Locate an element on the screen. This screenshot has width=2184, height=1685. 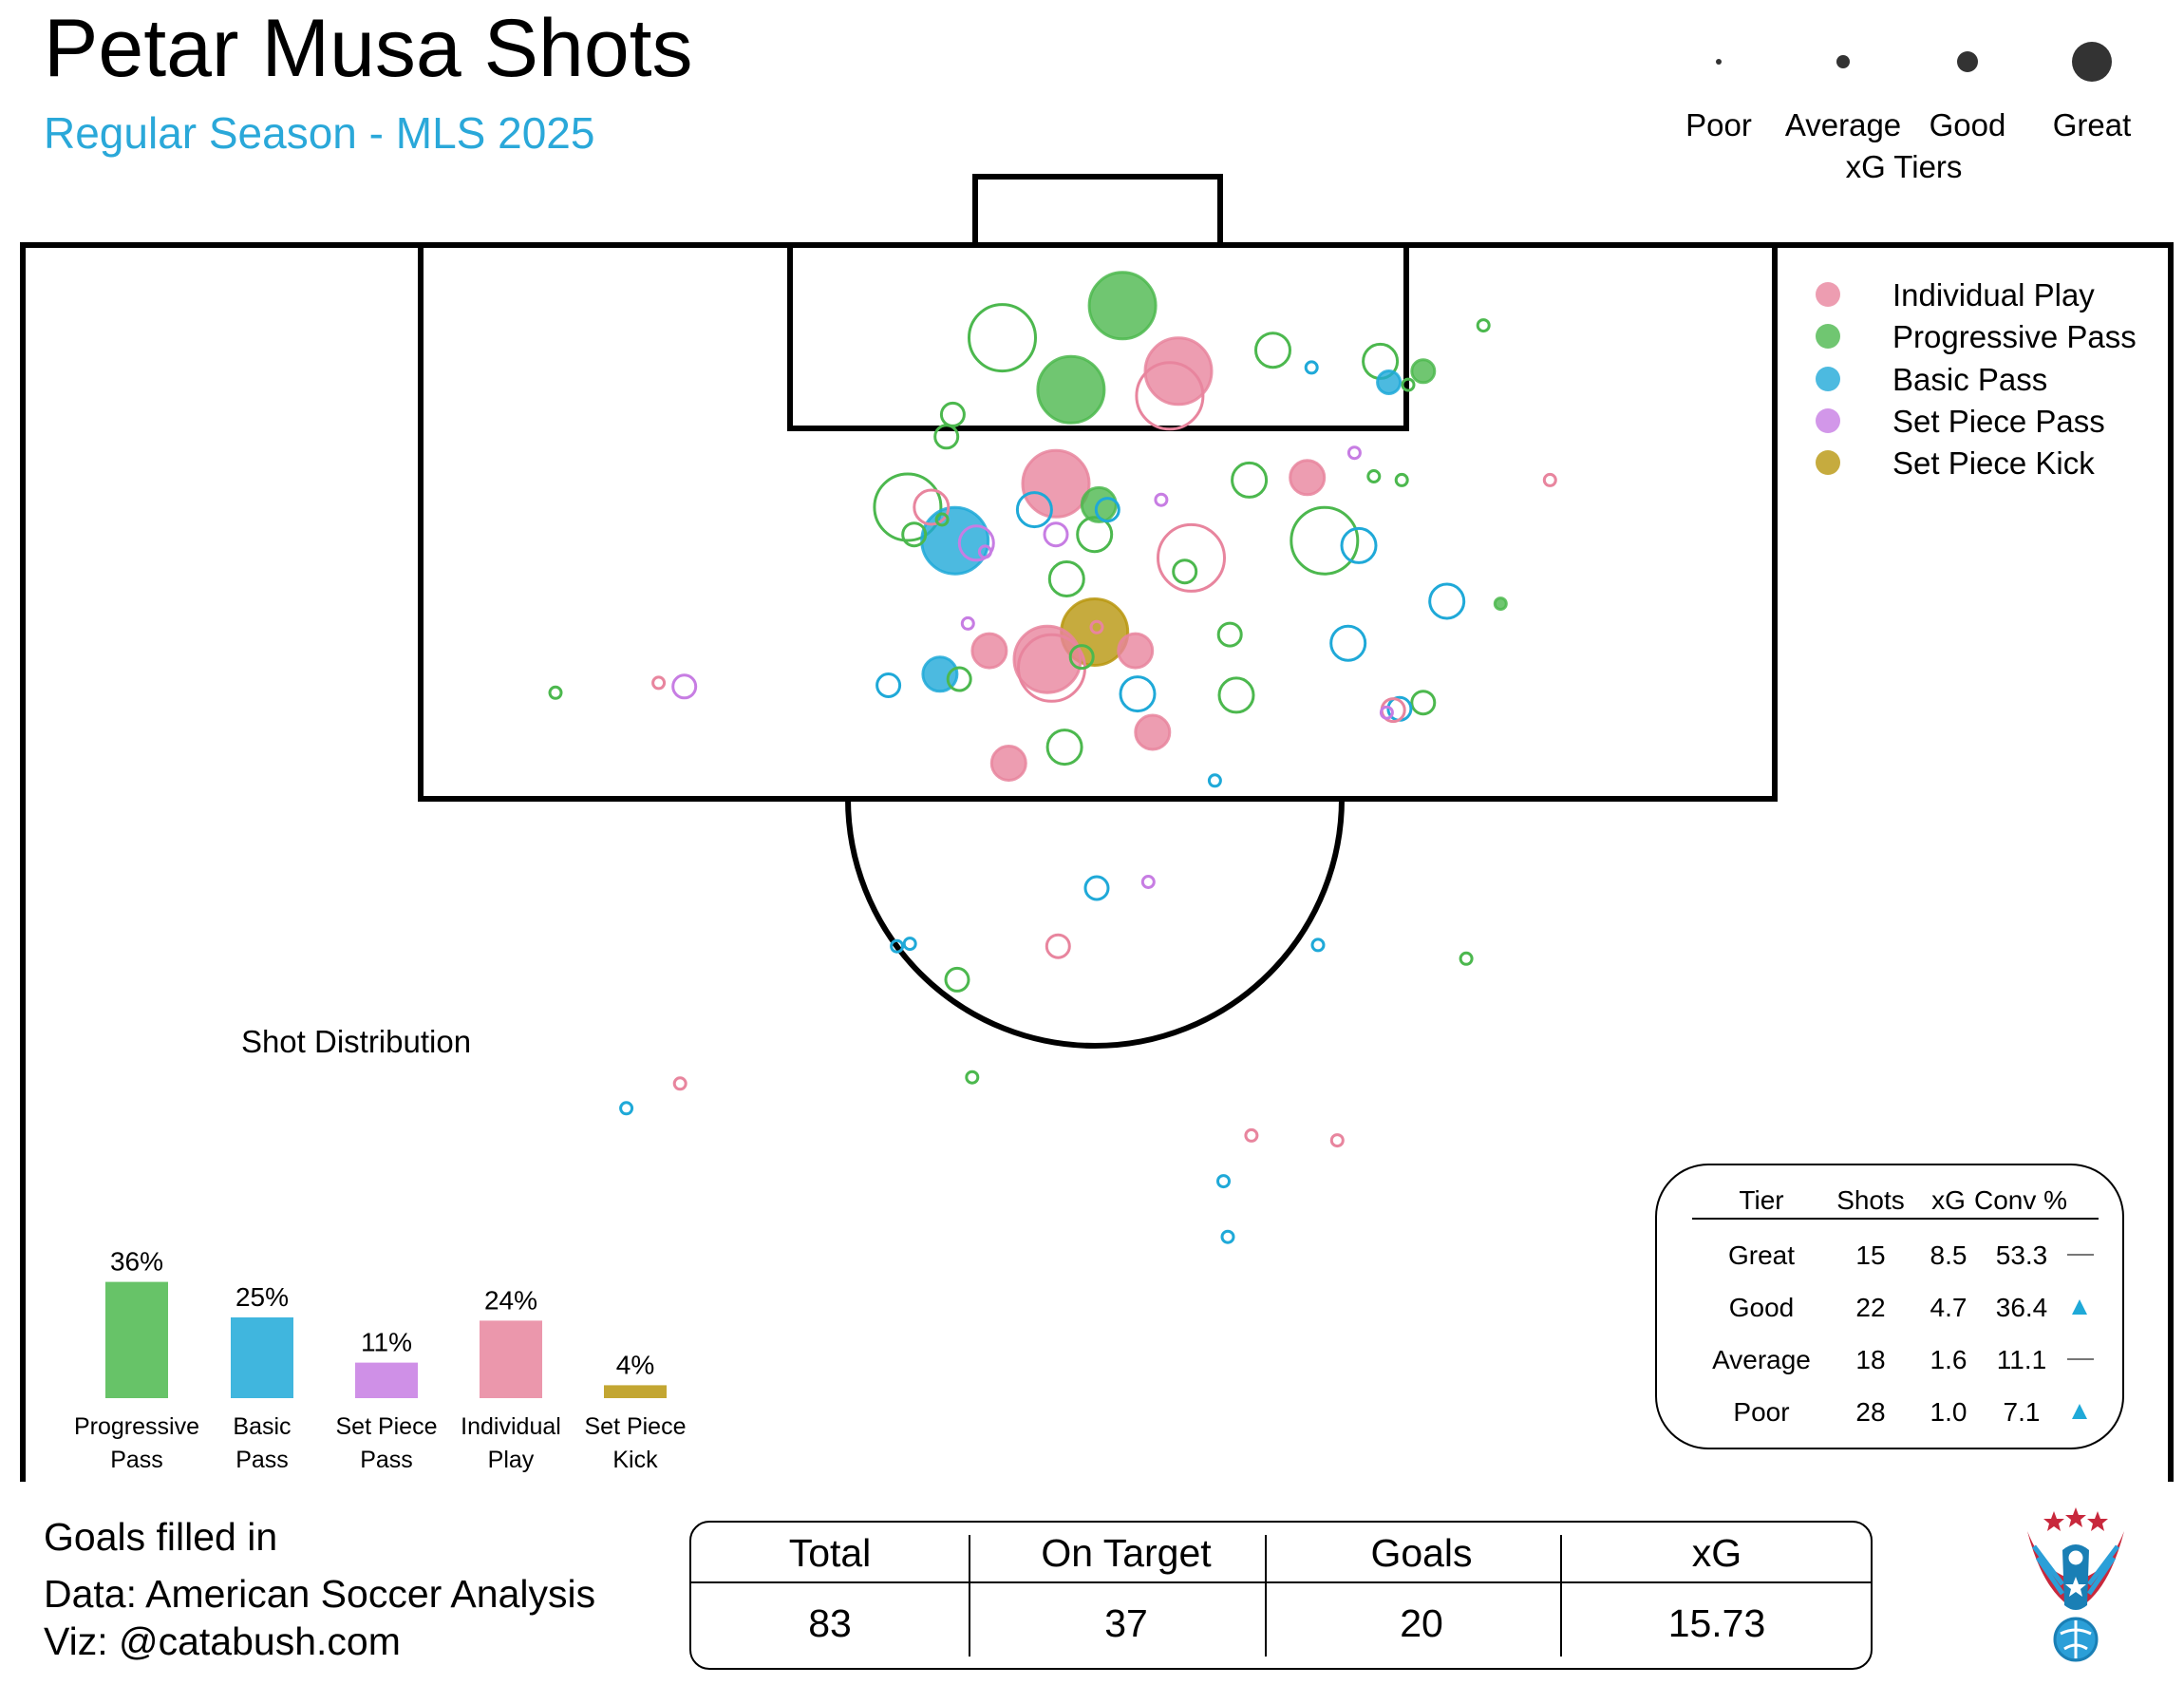
xg-tier-good-label: Good is located at coordinates (1968, 125).